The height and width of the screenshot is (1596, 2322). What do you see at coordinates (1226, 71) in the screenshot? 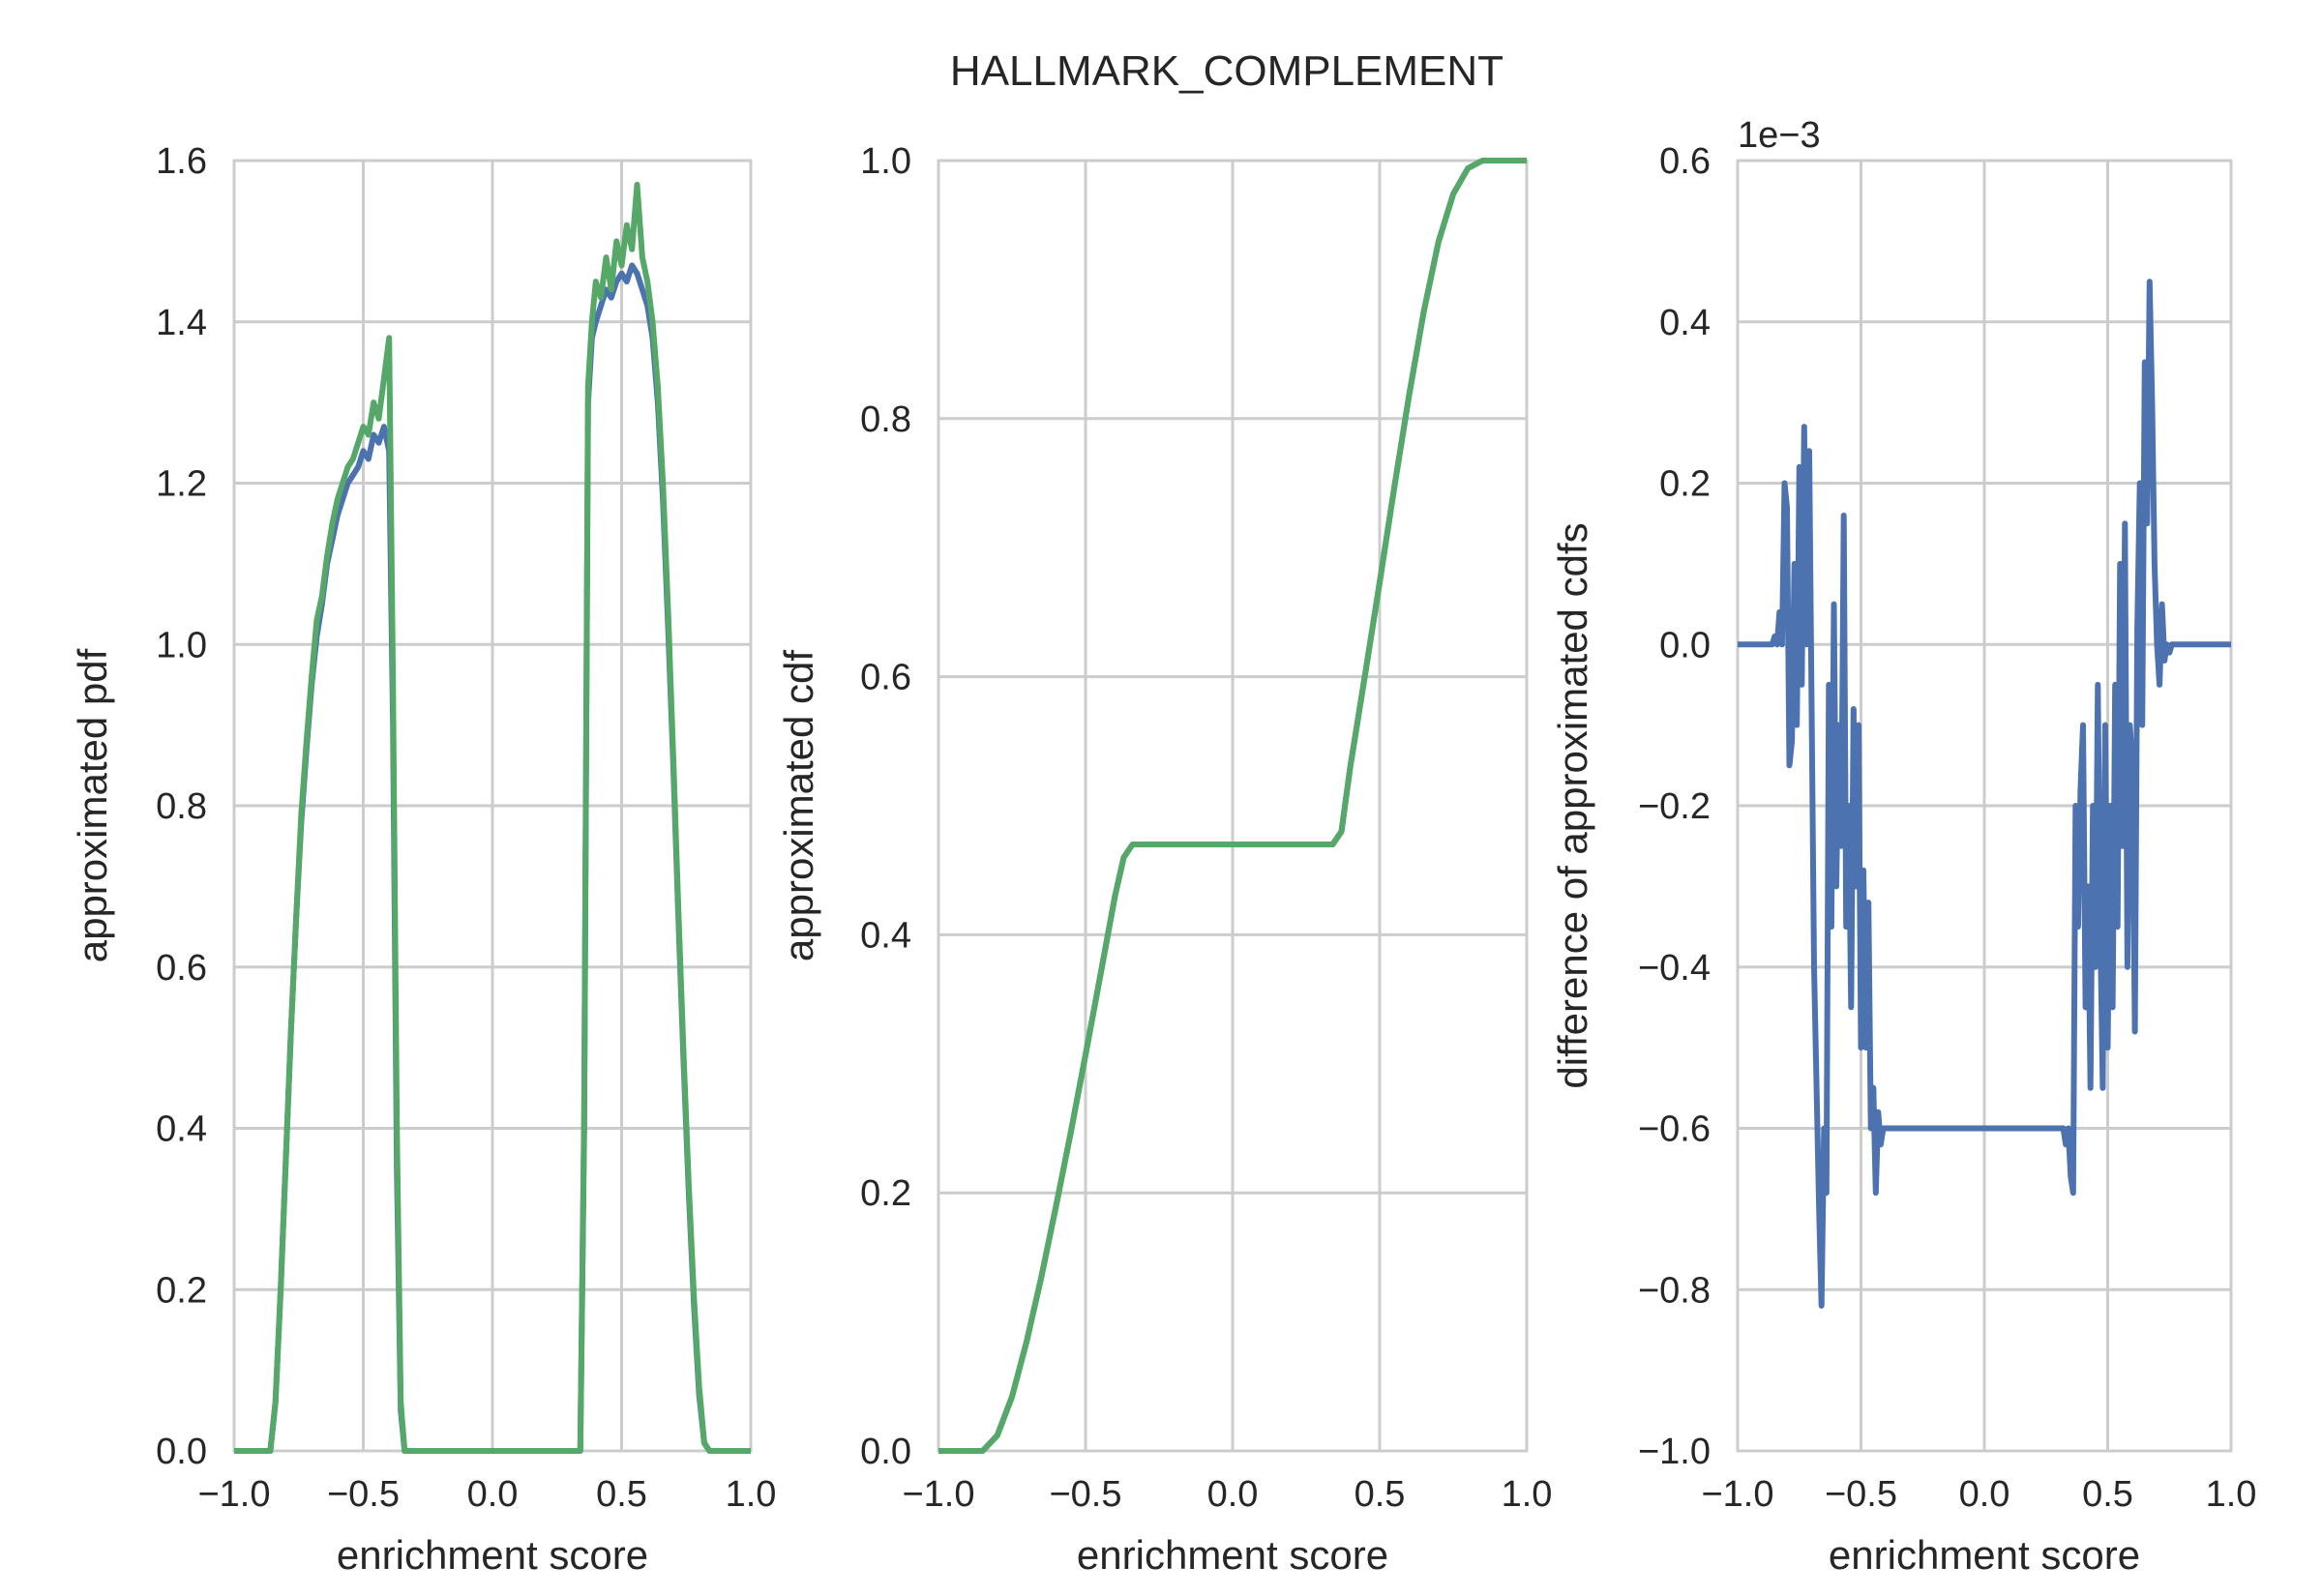
I see `figure-title: HALLMARK_COMPLEMENT` at bounding box center [1226, 71].